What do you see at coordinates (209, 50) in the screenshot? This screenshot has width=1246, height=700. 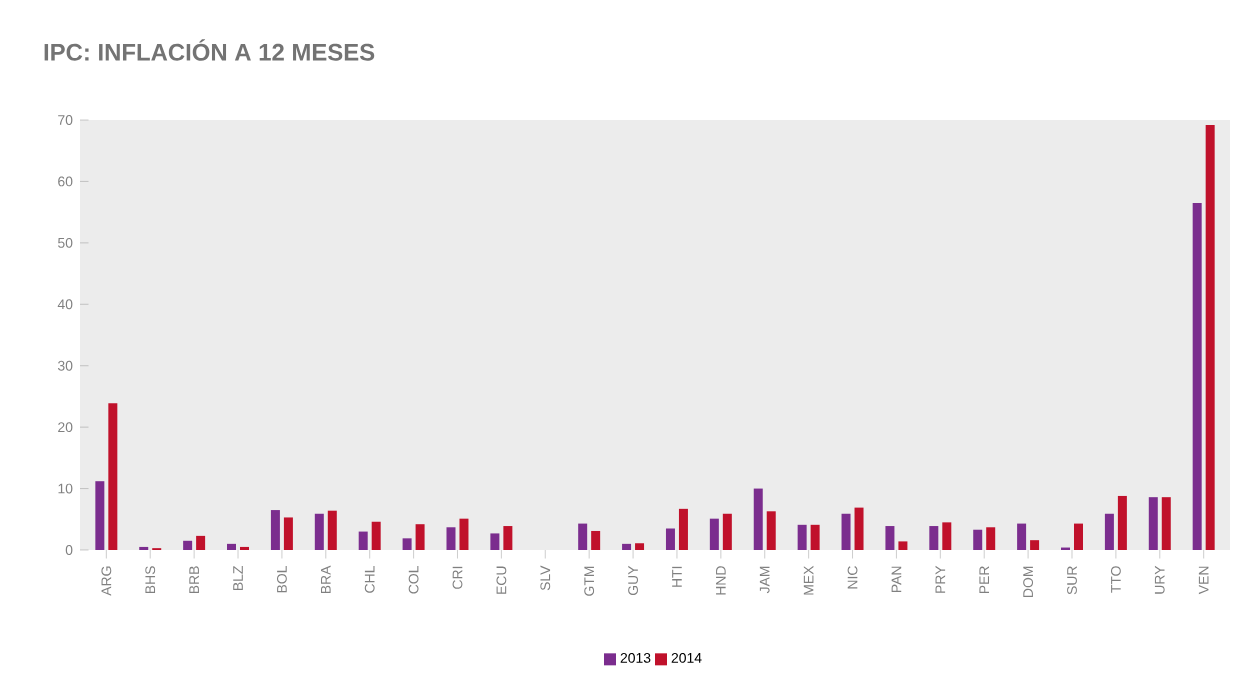 I see `chart-title: IPC: INFLACIÓN A 12 MESES` at bounding box center [209, 50].